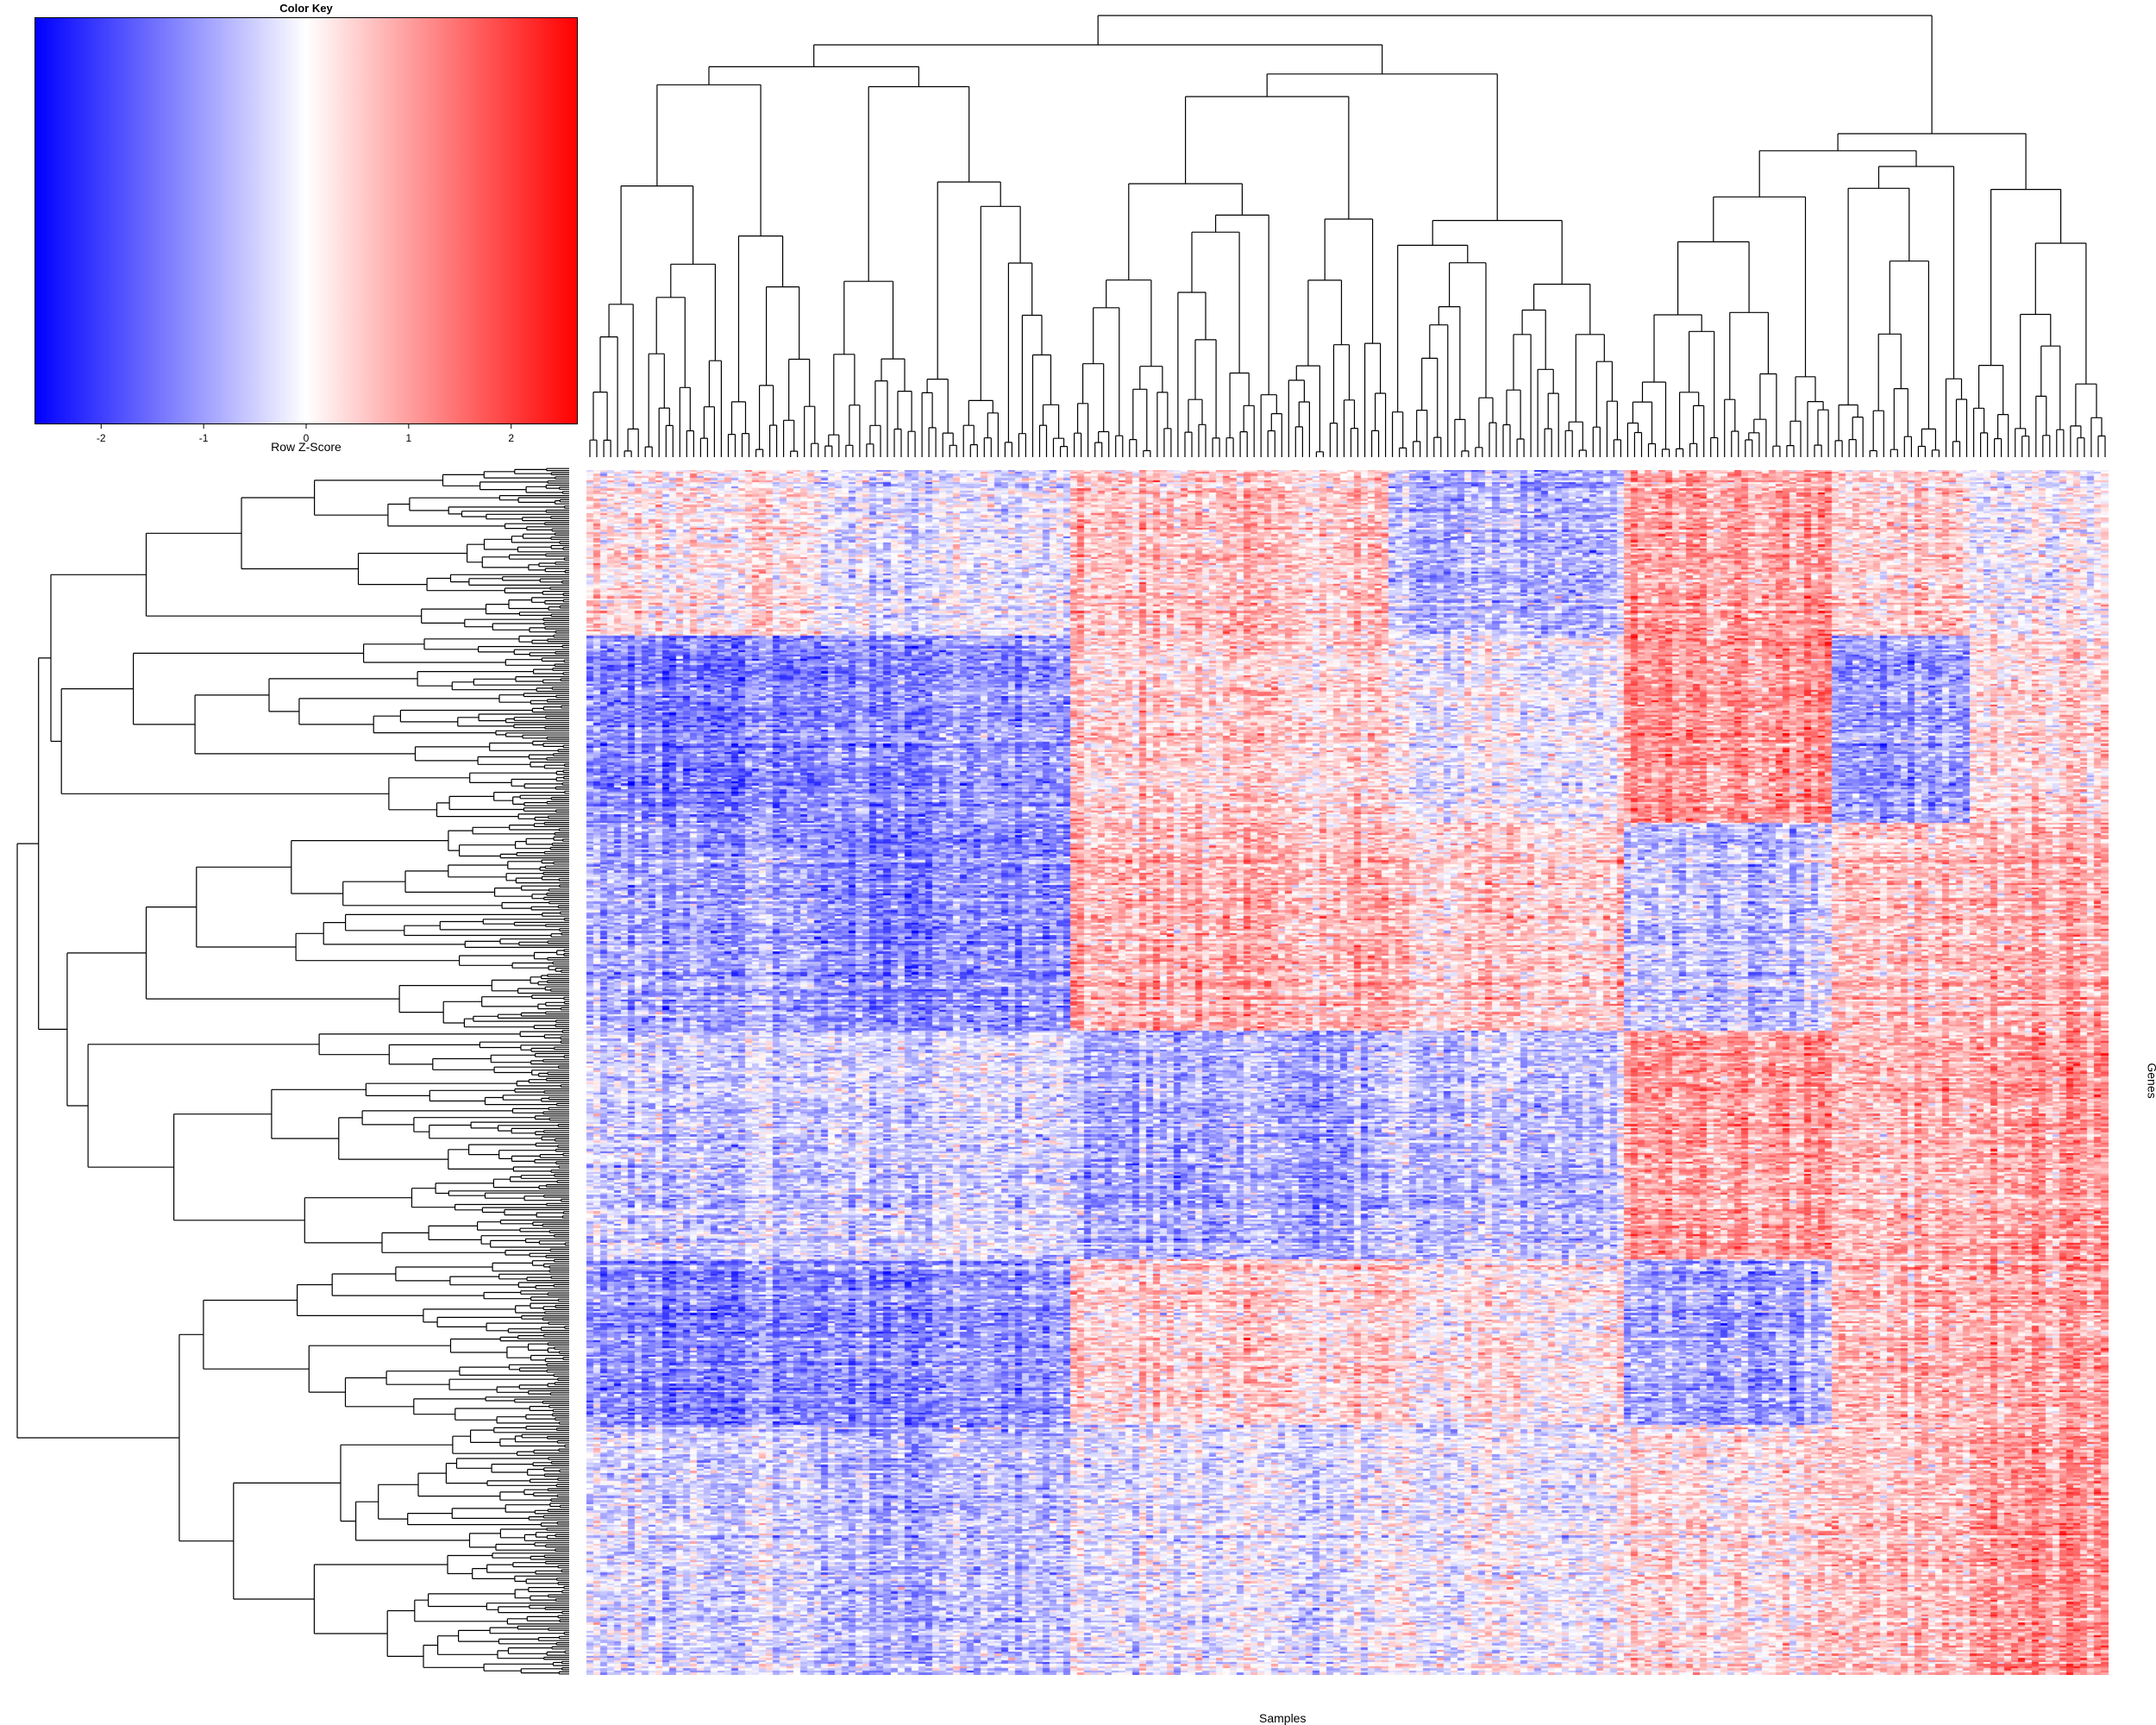 The image size is (2156, 1725). What do you see at coordinates (1283, 1718) in the screenshot?
I see `x-axis-label: Samples` at bounding box center [1283, 1718].